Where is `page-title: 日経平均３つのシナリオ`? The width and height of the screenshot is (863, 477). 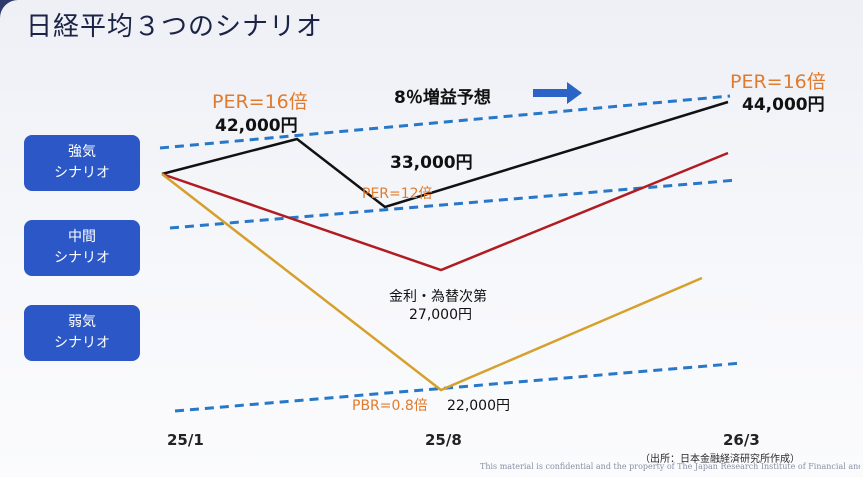 page-title: 日経平均３つのシナリオ is located at coordinates (175, 27).